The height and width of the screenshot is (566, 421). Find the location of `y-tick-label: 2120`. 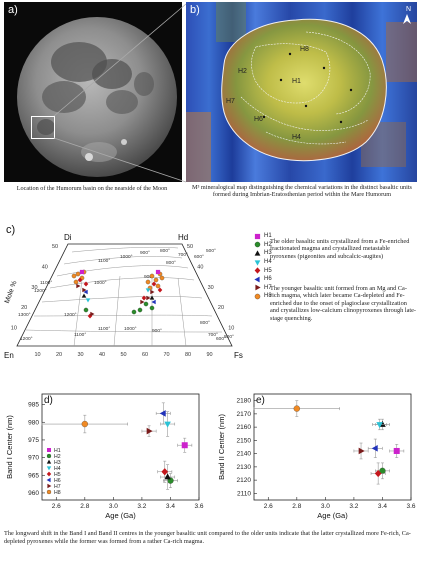

y-tick-label: 2120 is located at coordinates (244, 480).